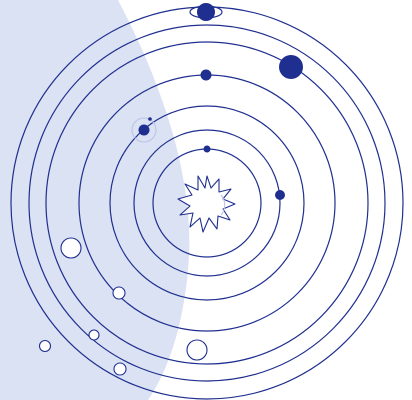 This screenshot has height=400, width=412. Describe the element at coordinates (206, 12) in the screenshot. I see `ringed-planet-icon` at that location.